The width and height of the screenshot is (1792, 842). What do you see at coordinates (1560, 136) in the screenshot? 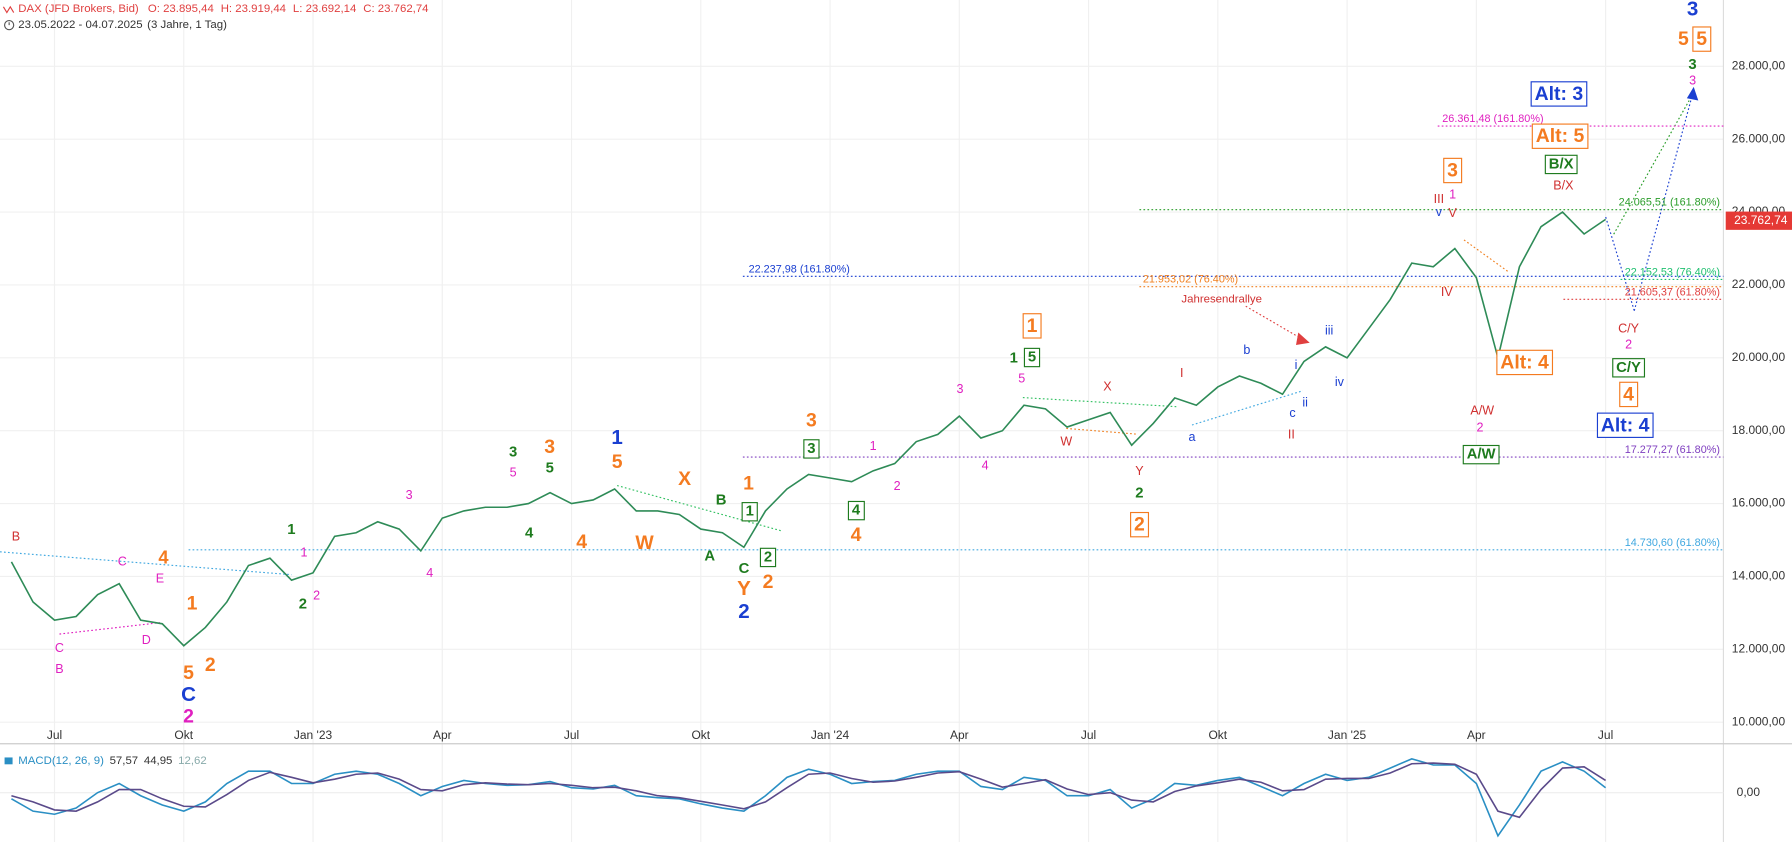
I see `wave-label: Alt: 5` at bounding box center [1560, 136].